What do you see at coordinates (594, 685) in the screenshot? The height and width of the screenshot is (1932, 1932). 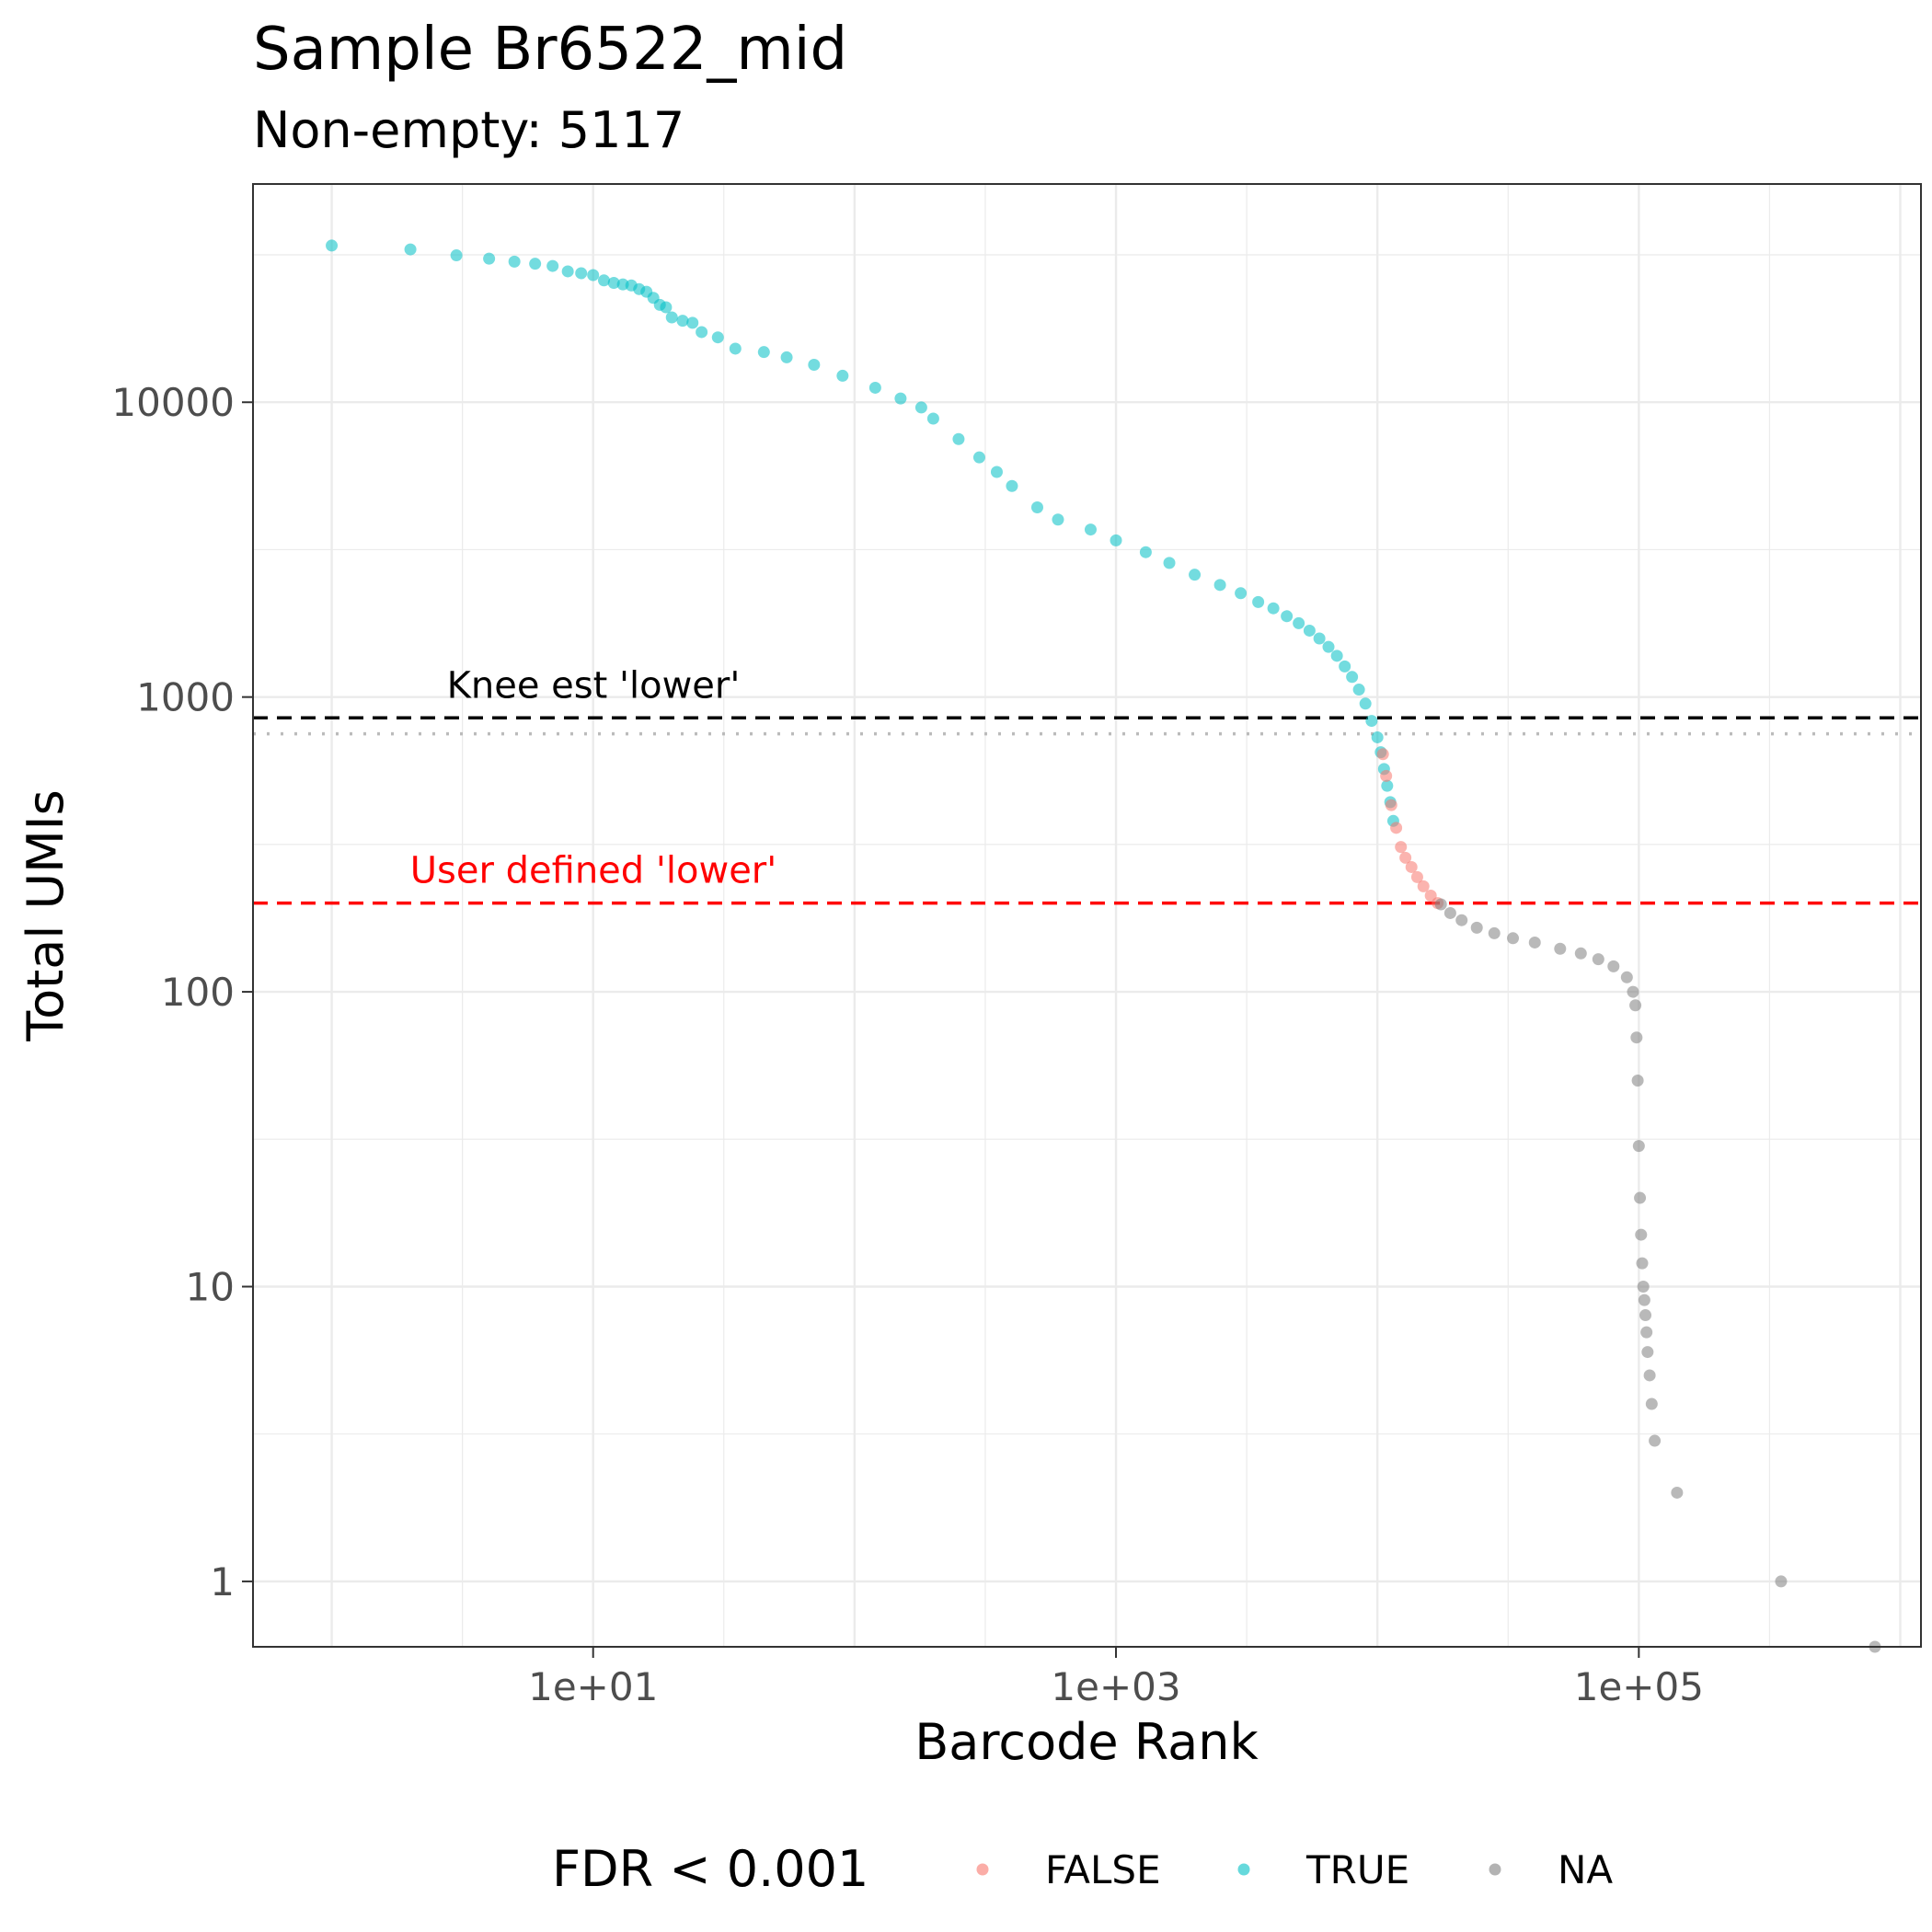 I see `reference-line-label: Knee est 'lower'` at bounding box center [594, 685].